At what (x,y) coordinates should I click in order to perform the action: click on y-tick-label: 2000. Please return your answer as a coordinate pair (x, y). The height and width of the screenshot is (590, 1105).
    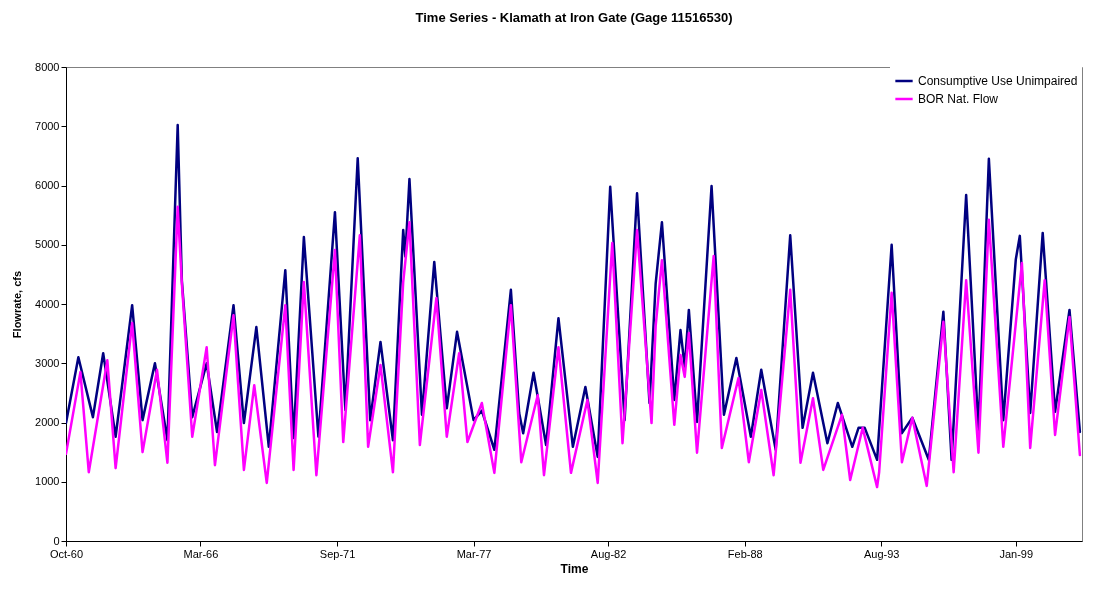
    Looking at the image, I should click on (47, 422).